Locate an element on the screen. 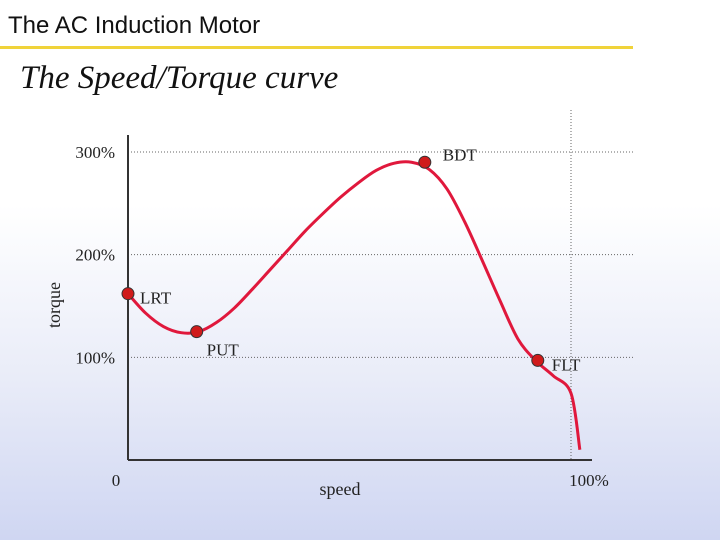  y-tick-labels: 100% 200% 300% is located at coordinates (95, 255).